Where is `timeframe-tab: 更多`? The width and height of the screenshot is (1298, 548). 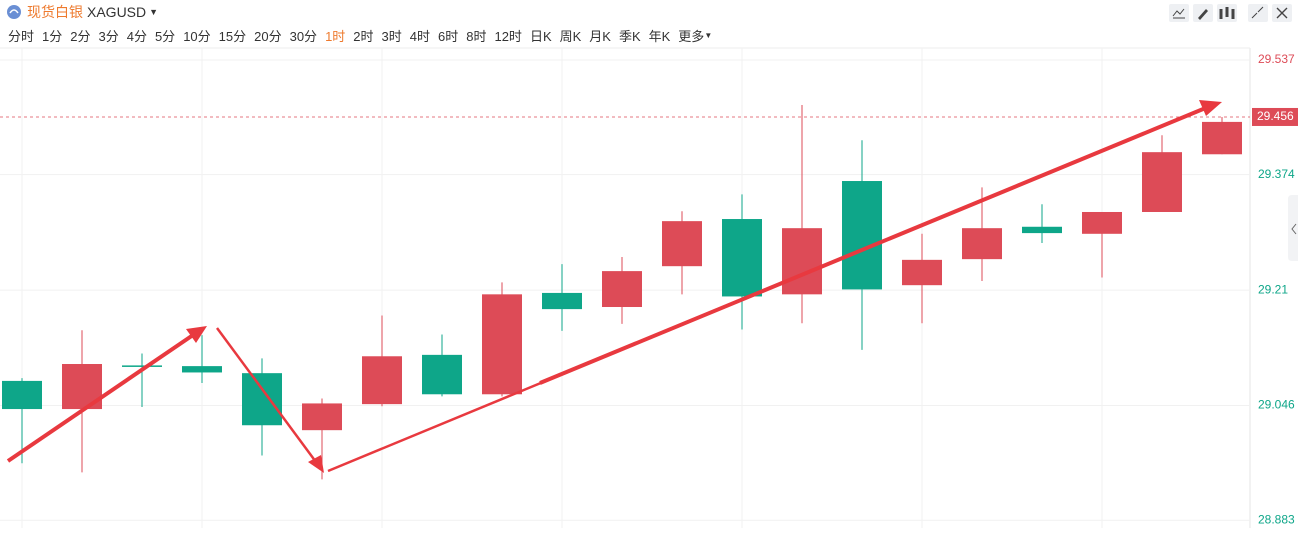
timeframe-tab: 更多 is located at coordinates (691, 36).